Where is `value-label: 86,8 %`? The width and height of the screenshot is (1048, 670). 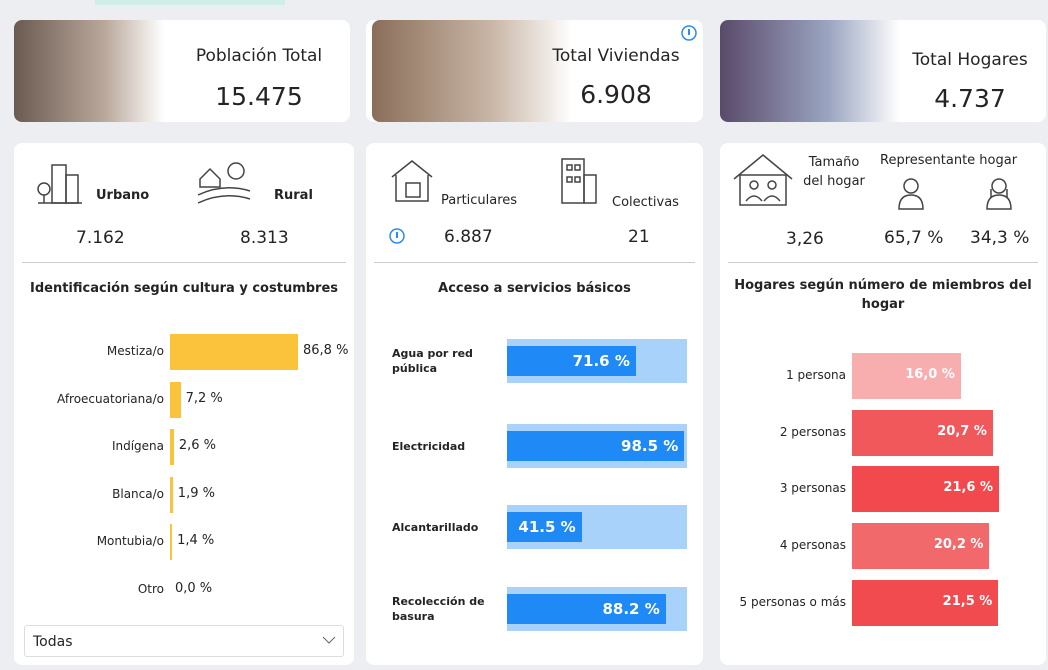 value-label: 86,8 % is located at coordinates (326, 350).